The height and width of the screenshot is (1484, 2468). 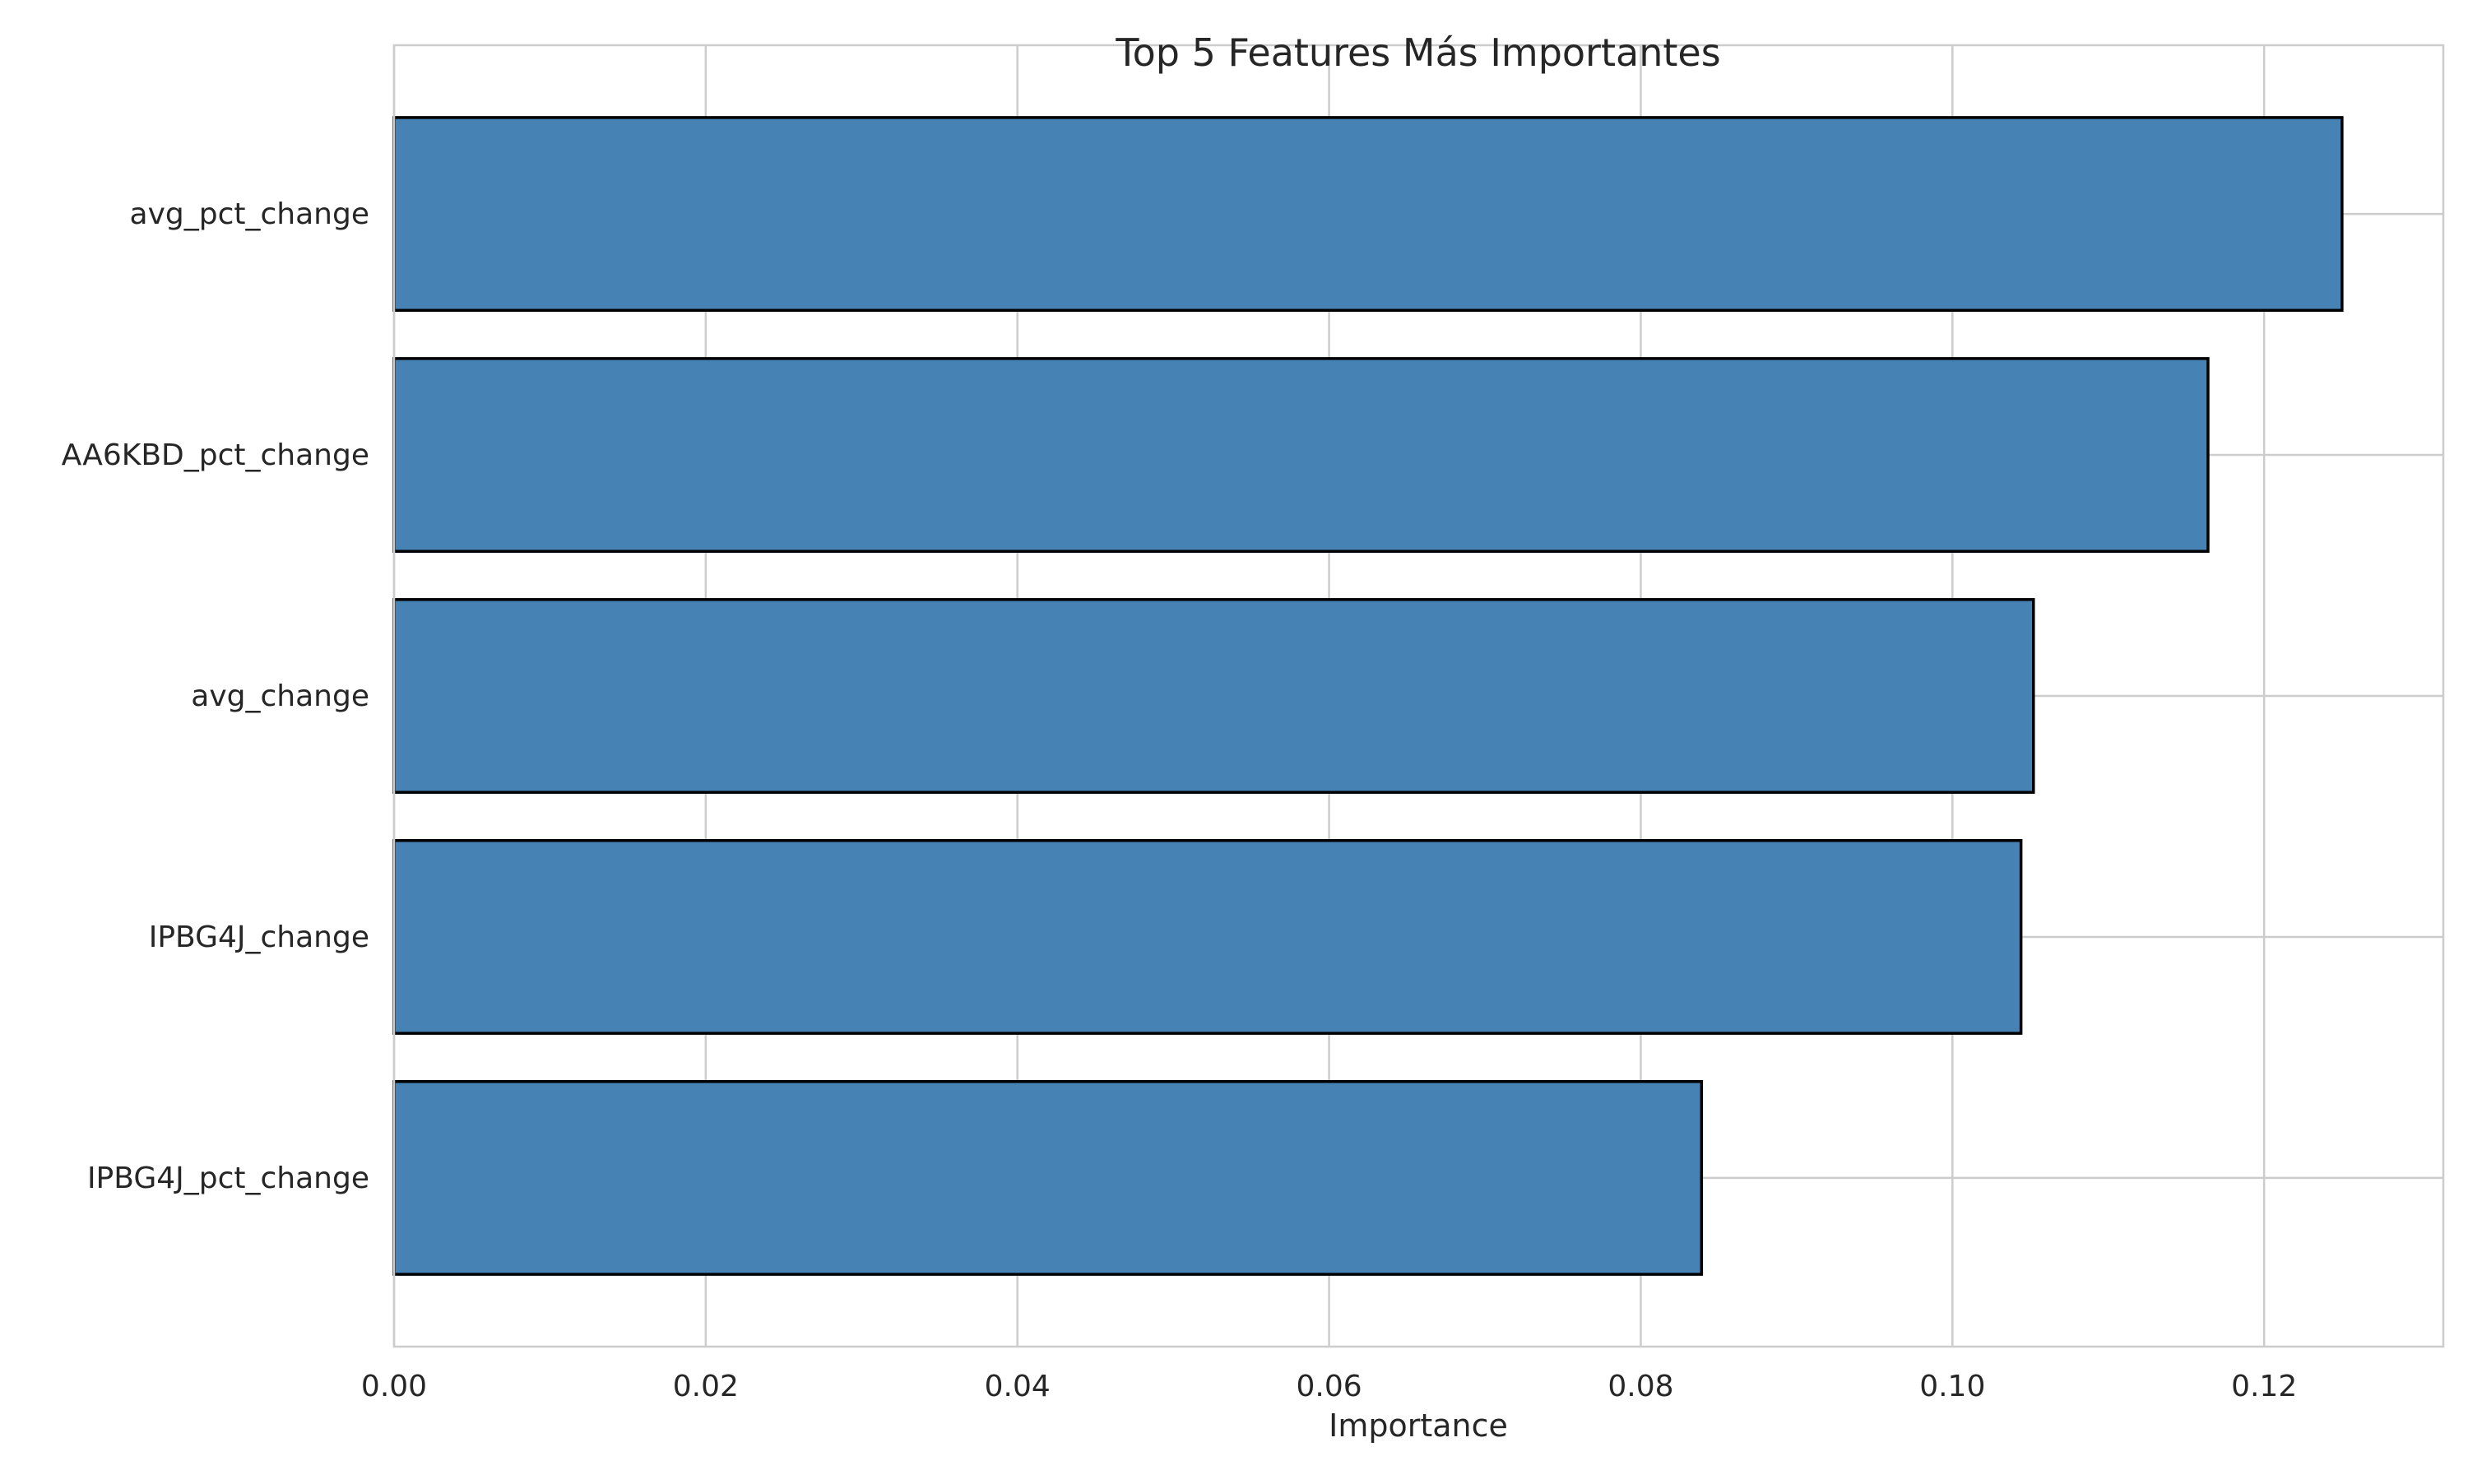 I want to click on x-axis-label: Importance, so click(x=1418, y=1425).